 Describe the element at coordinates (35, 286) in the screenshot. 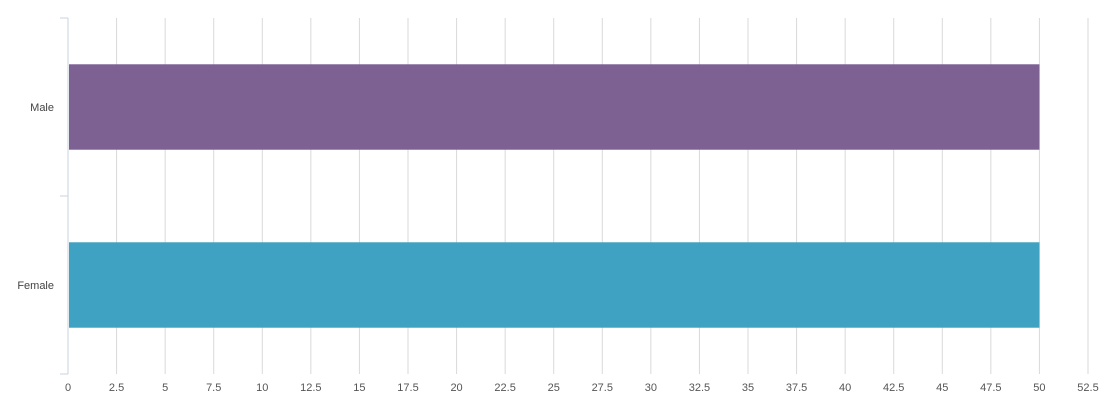

I see `category-label-female: Female` at that location.